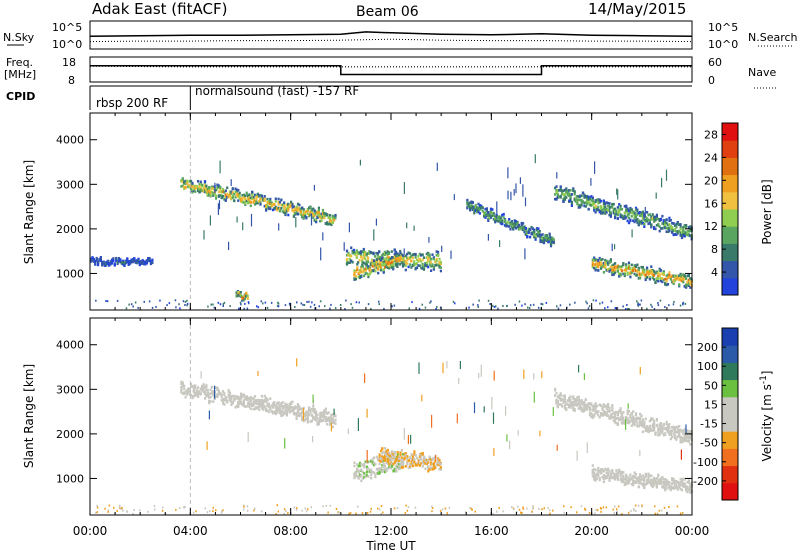 The height and width of the screenshot is (554, 800). Describe the element at coordinates (730, 405) in the screenshot. I see `colorbar-swatch` at that location.